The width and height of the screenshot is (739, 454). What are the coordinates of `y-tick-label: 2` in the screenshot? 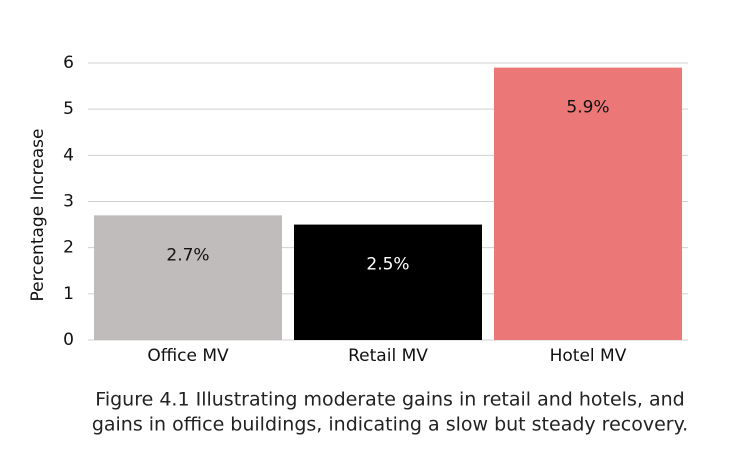 It's located at (68, 248).